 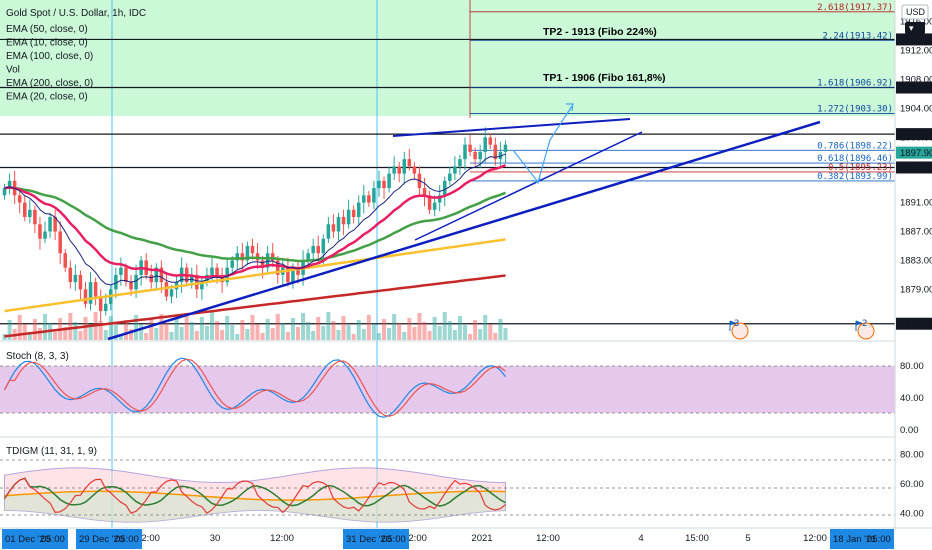 What do you see at coordinates (915, 12) in the screenshot?
I see `currency-button: USD` at bounding box center [915, 12].